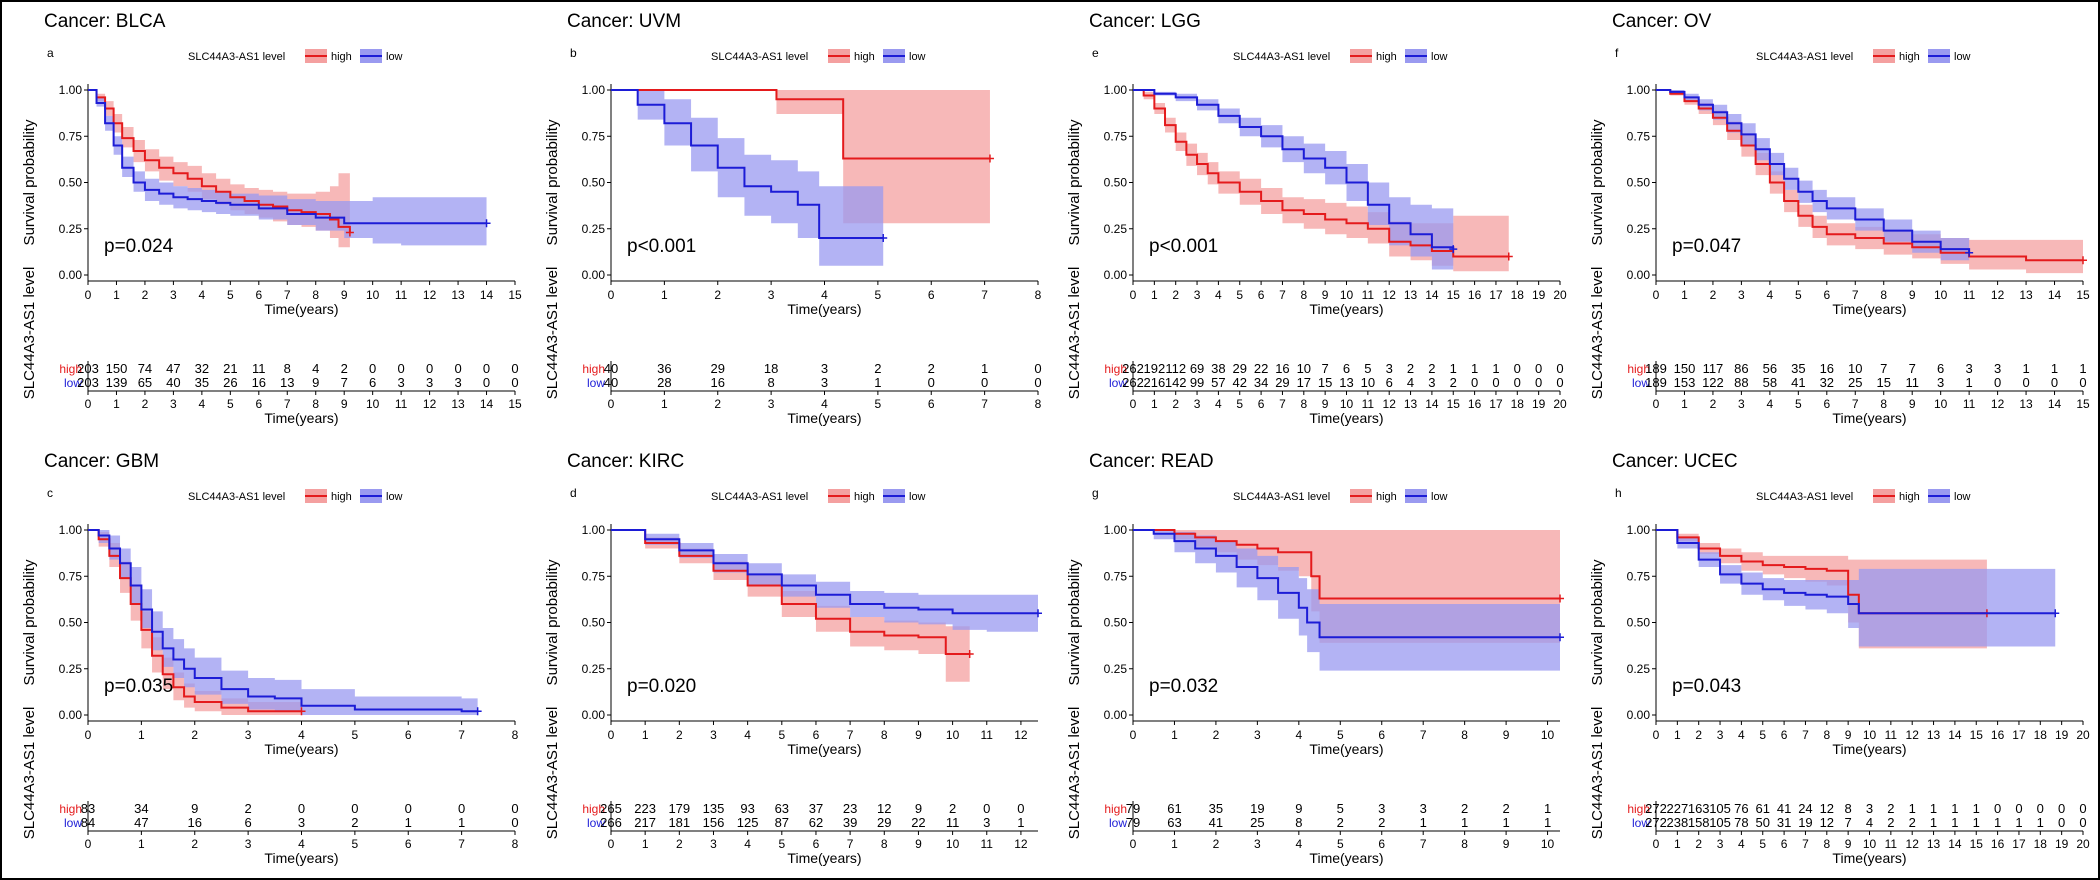  I want to click on risk-count-low: 12, so click(1827, 822).